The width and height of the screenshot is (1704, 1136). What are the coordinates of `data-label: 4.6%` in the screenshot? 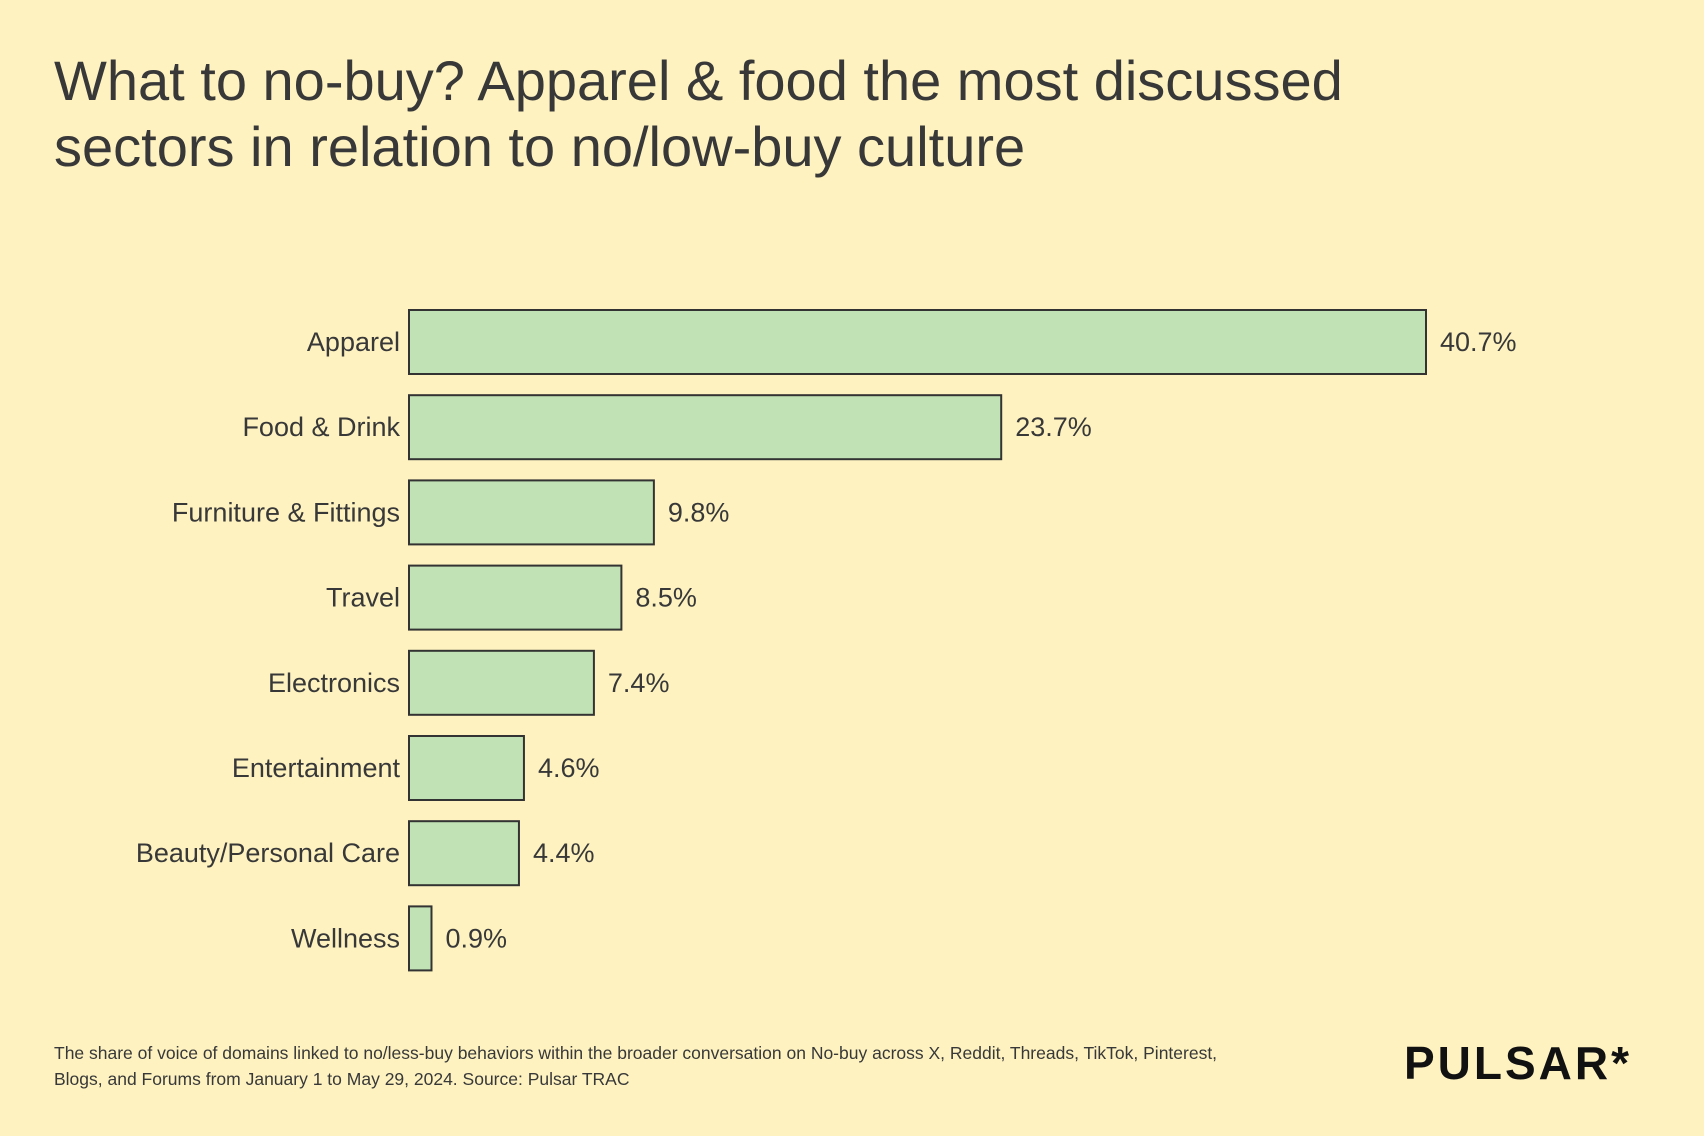 It's located at (569, 768).